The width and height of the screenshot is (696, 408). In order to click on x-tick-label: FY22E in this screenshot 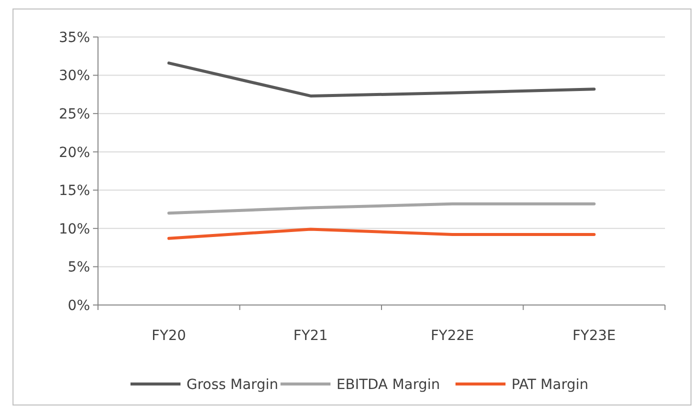, I will do `click(452, 336)`.